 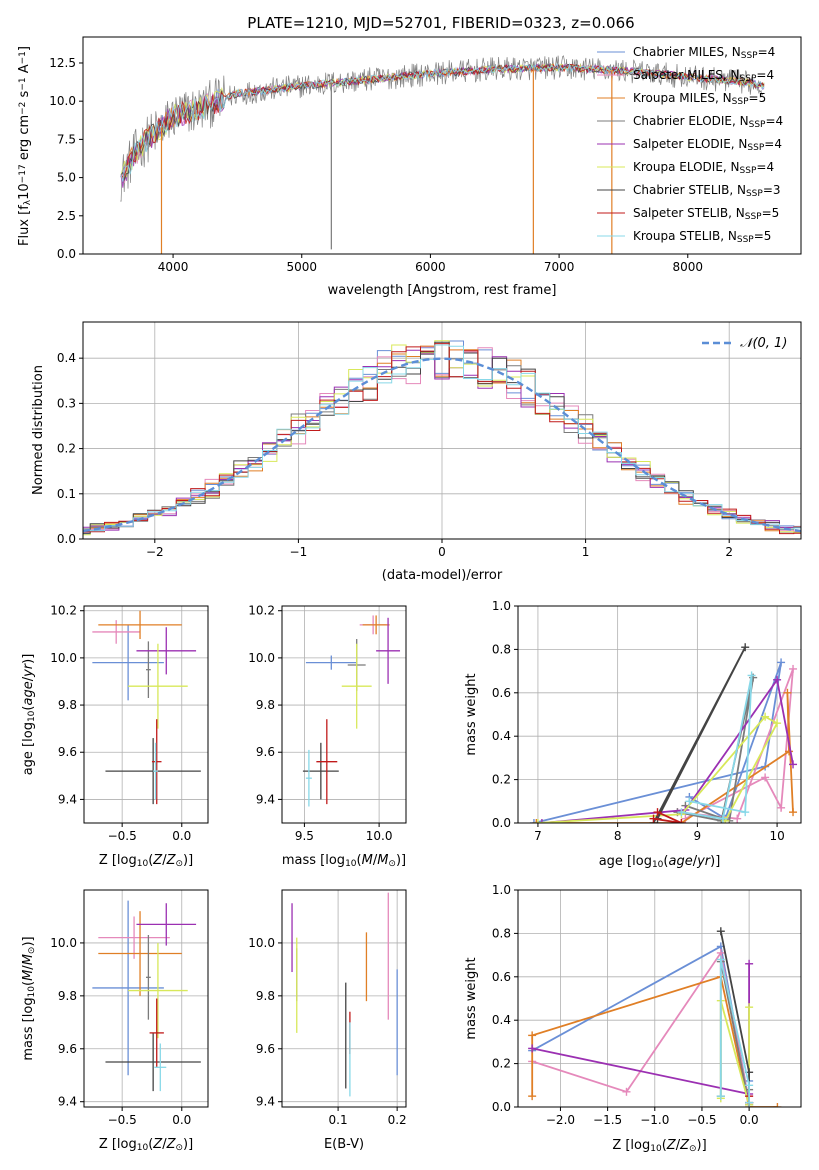 What do you see at coordinates (776, 836) in the screenshot?
I see `x-tick-label: 10` at bounding box center [776, 836].